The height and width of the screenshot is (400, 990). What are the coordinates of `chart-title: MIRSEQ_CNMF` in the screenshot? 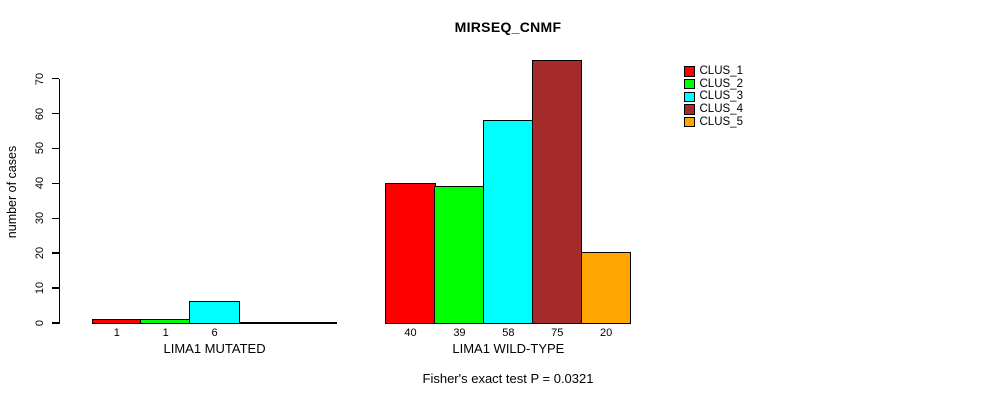 It's located at (508, 27).